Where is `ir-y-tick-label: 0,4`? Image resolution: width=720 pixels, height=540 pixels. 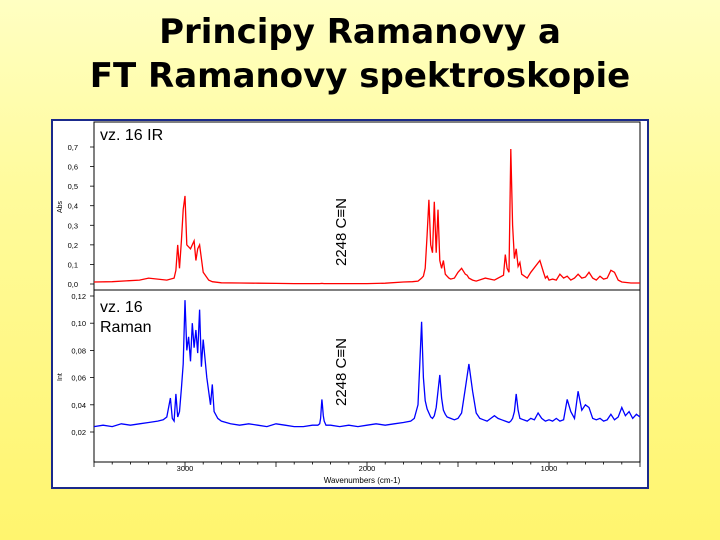 ir-y-tick-label: 0,4 is located at coordinates (73, 206).